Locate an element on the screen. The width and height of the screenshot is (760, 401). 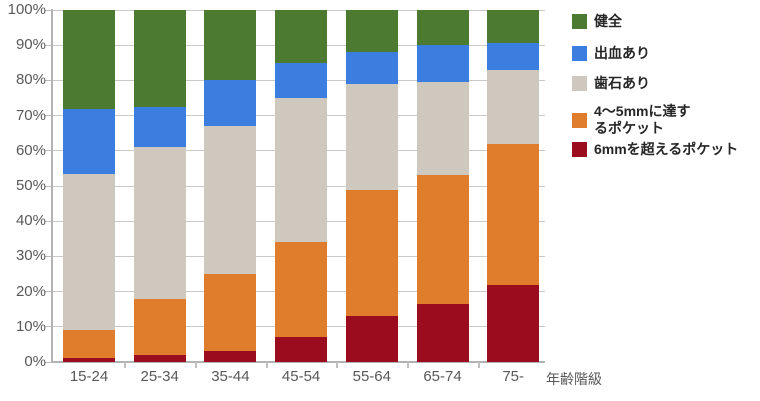
x-axis-label: 45-54 is located at coordinates (301, 376).